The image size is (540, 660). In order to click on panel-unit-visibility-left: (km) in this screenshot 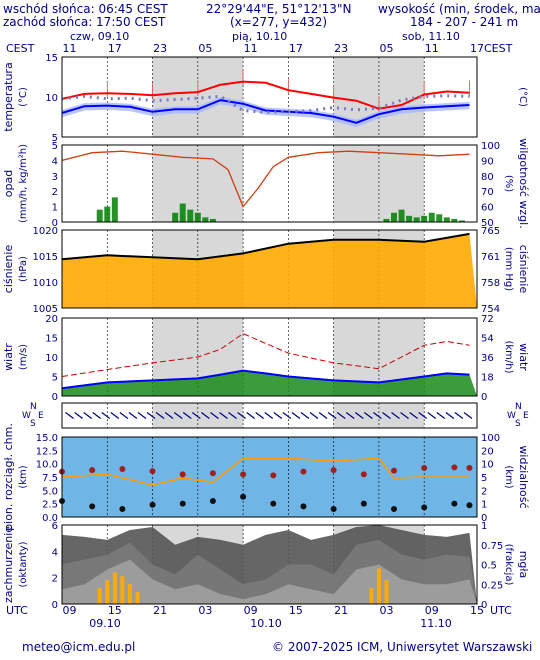, I will do `click(23, 476)`.